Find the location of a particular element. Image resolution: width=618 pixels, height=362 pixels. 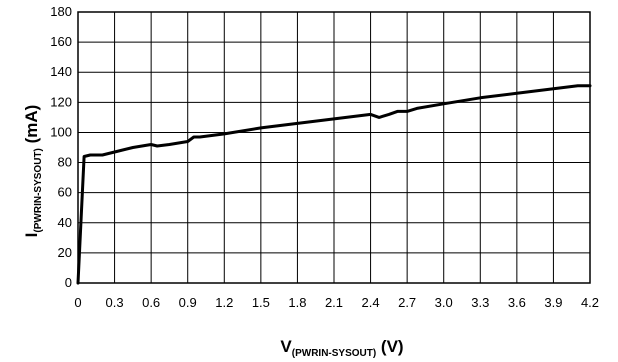

x-tick-label: 4.2 is located at coordinates (590, 302).